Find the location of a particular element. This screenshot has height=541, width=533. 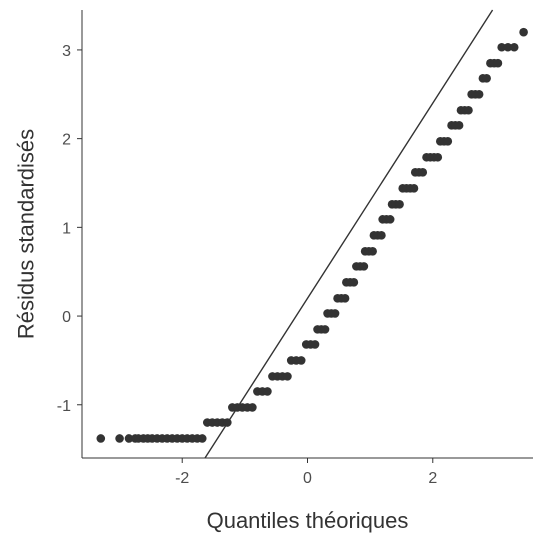

y-tick-label: 0 is located at coordinates (66, 317).